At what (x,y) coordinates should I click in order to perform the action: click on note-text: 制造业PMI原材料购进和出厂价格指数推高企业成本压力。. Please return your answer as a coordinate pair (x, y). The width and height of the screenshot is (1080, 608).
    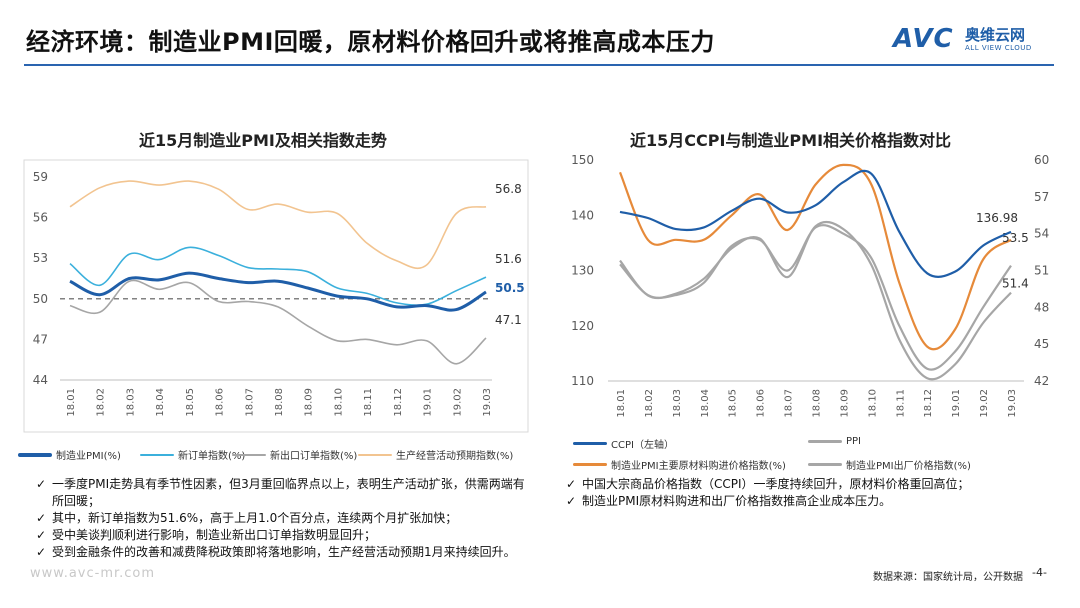
    Looking at the image, I should click on (737, 501).